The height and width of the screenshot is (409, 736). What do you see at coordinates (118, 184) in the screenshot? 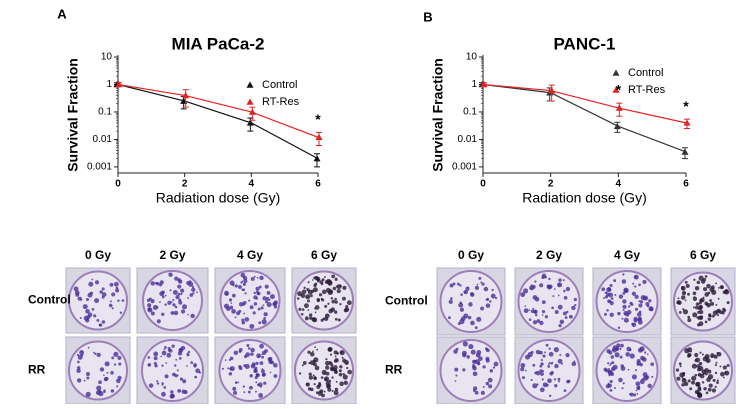
I see `x-tick-label: 0` at bounding box center [118, 184].